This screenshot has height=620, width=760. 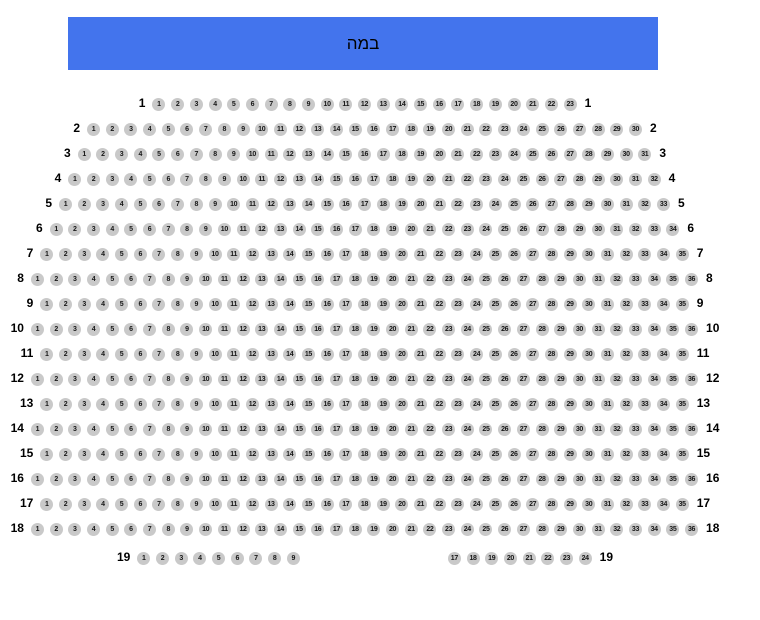 I want to click on seat: 3, so click(x=75, y=479).